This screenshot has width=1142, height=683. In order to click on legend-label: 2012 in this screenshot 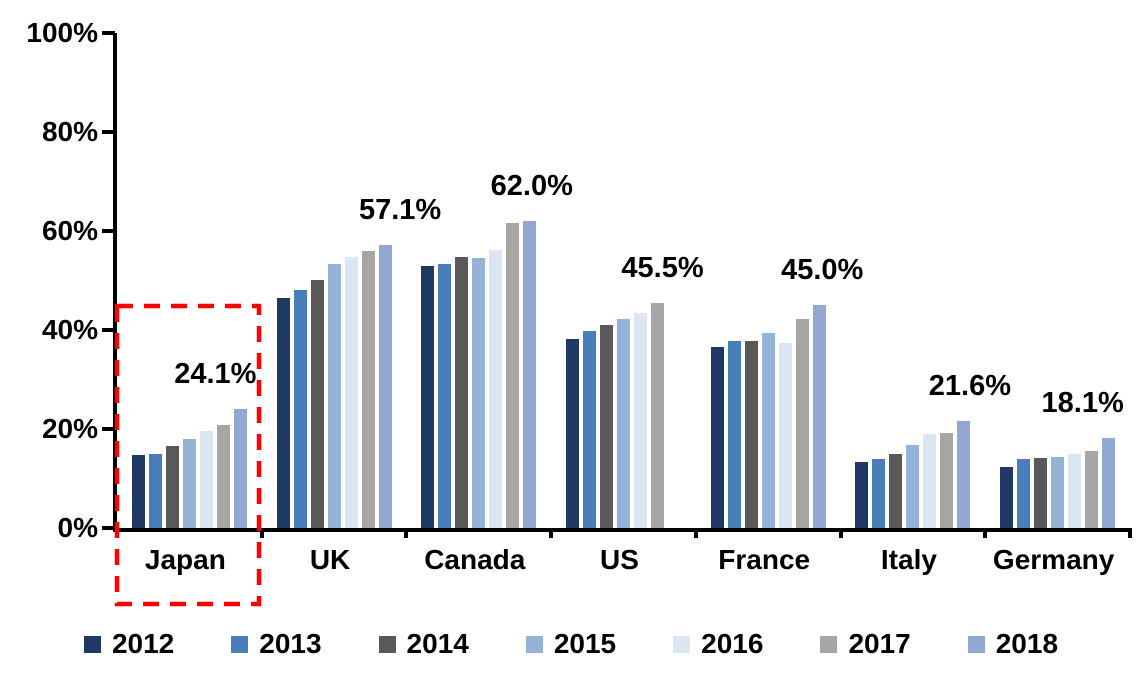, I will do `click(143, 643)`.